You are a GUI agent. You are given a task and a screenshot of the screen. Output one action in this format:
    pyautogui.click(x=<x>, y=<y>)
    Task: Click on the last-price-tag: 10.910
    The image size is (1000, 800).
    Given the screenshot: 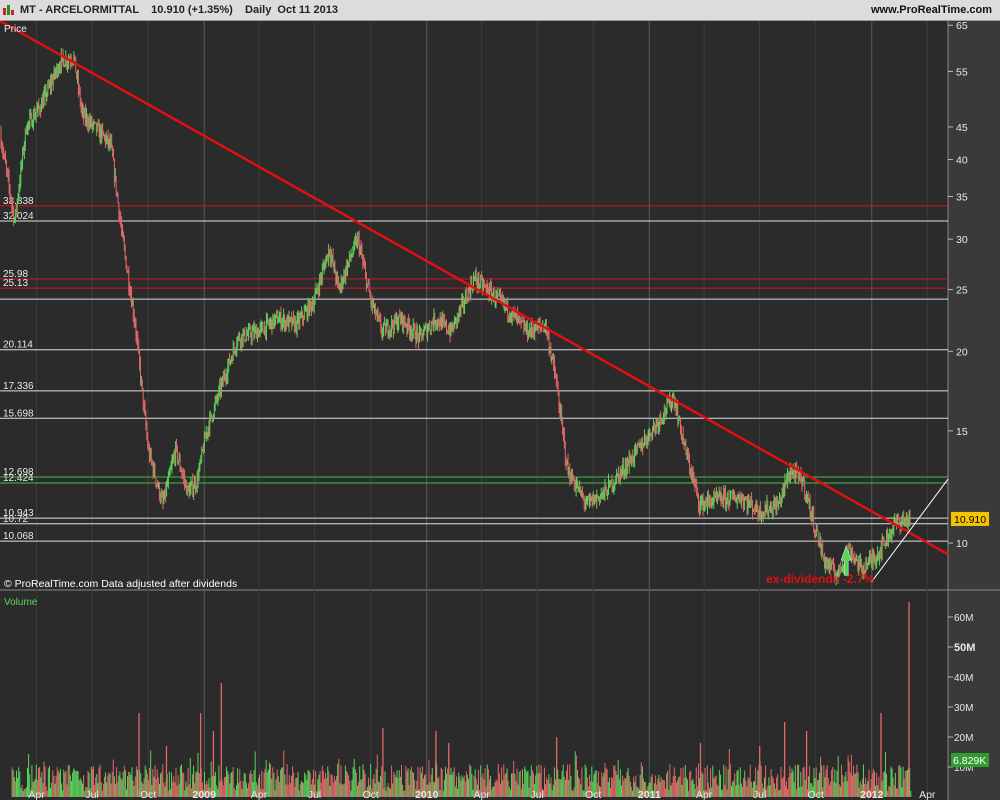 What is the action you would take?
    pyautogui.click(x=970, y=518)
    